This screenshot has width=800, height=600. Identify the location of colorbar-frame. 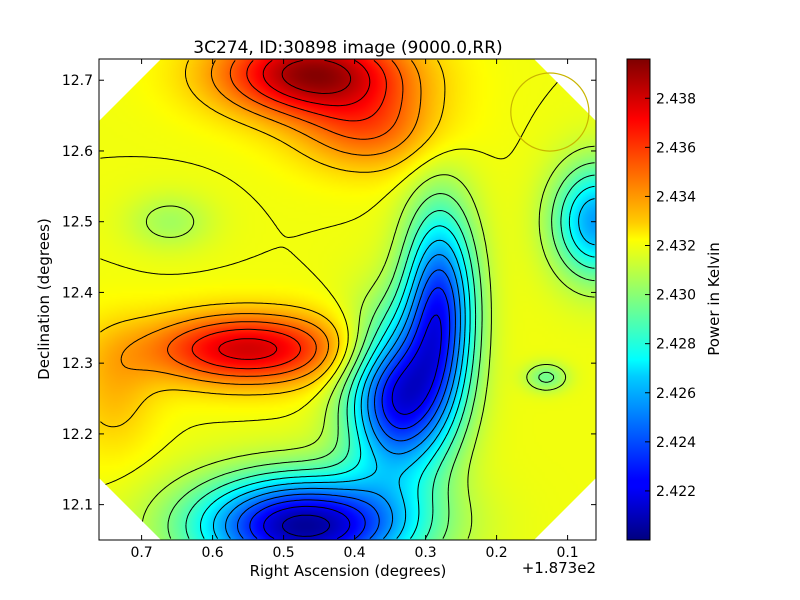
(638, 299).